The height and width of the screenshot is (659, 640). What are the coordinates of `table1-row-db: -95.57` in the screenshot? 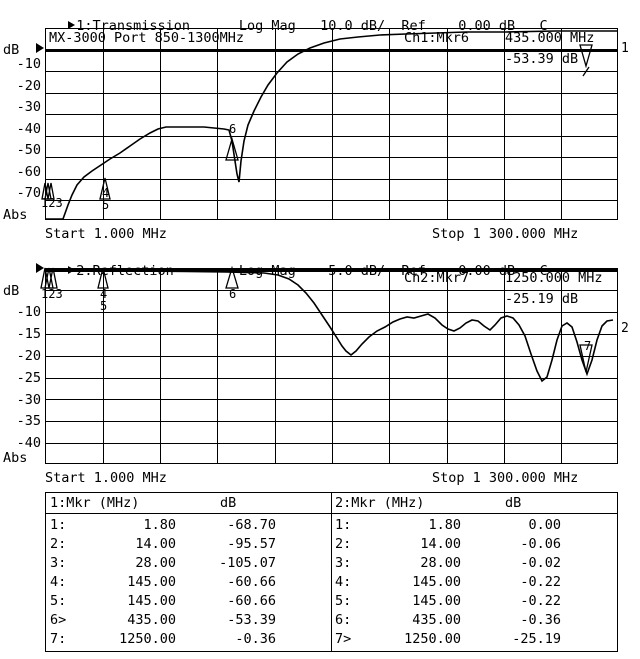 It's located at (251, 544).